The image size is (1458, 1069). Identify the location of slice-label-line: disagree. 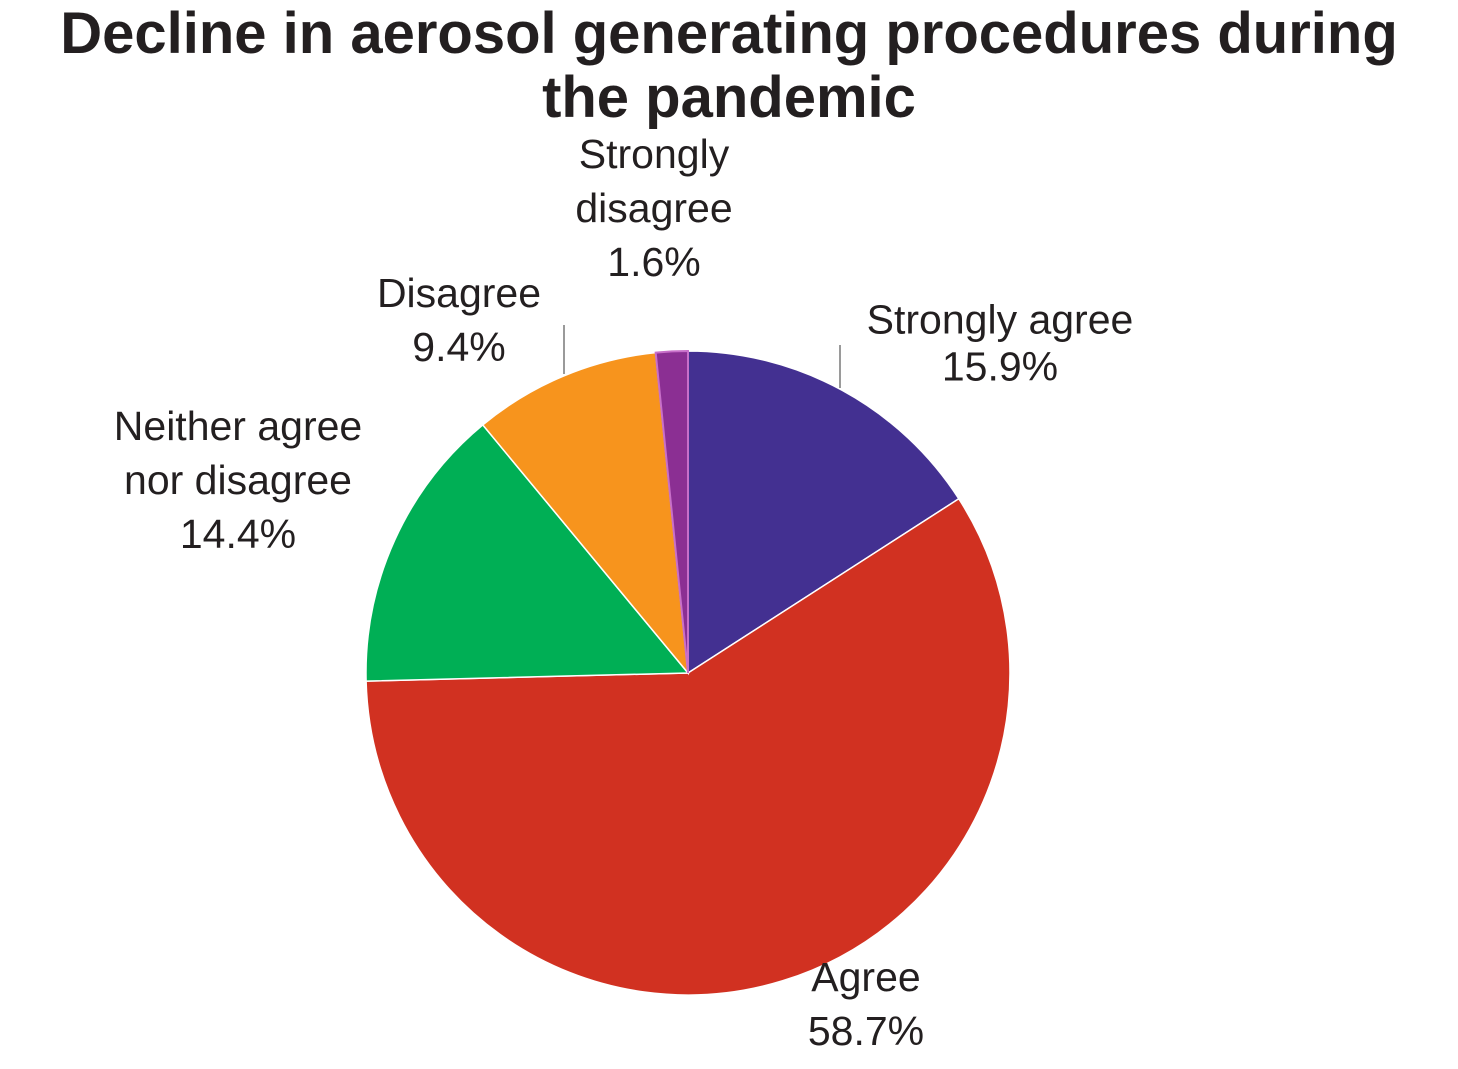
(653, 208).